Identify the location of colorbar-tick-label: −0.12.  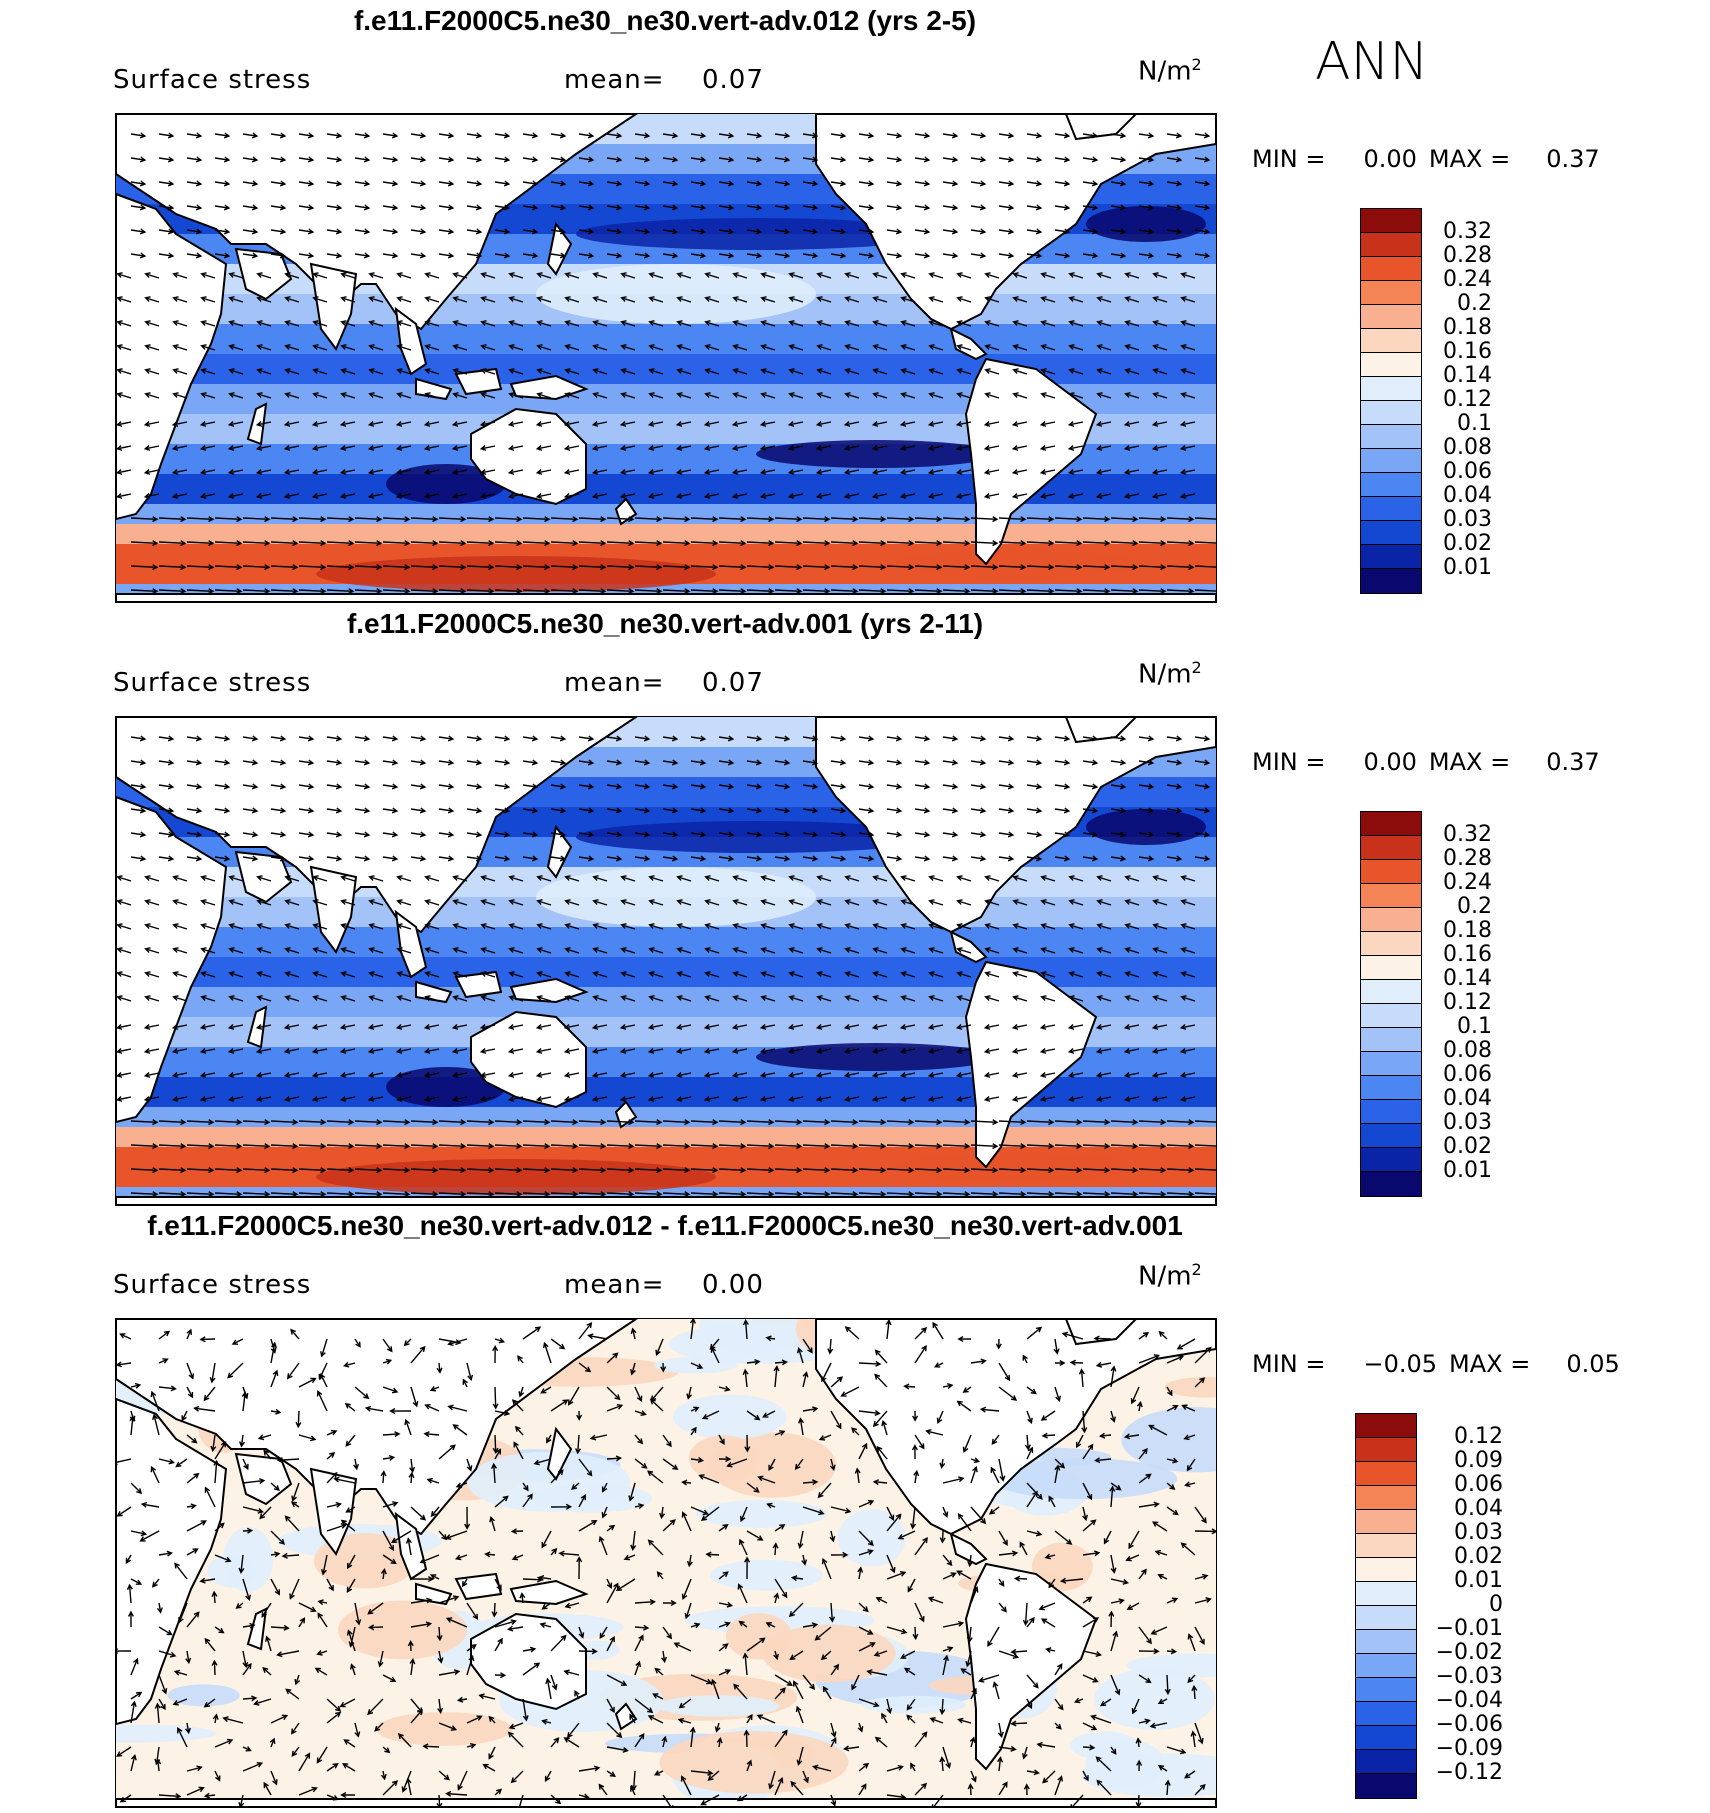
(1469, 1772).